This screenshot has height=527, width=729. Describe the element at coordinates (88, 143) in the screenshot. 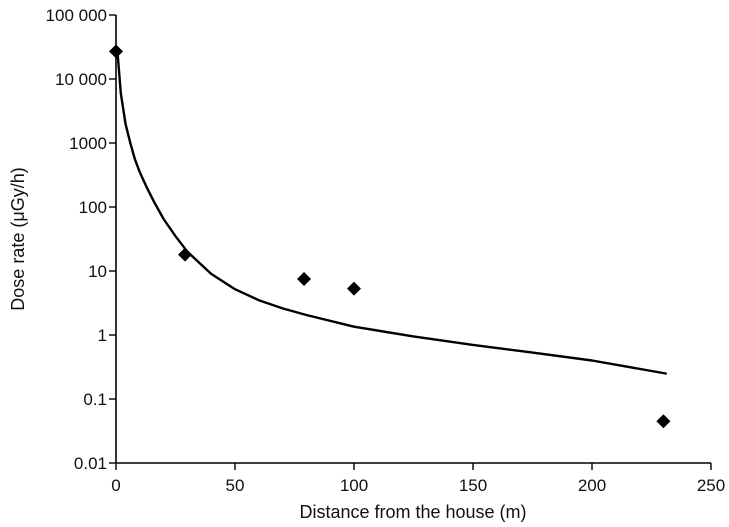

I see `y-tick-label: 1000` at that location.